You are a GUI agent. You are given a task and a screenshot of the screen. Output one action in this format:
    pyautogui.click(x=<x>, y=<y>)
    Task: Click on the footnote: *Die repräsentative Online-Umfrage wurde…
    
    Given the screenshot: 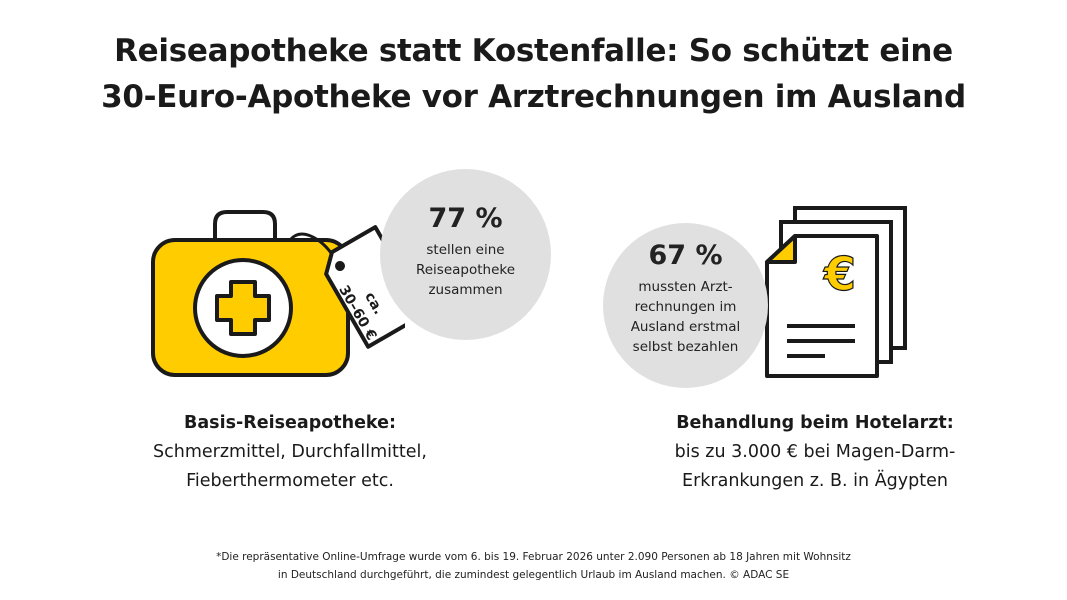 What is the action you would take?
    pyautogui.click(x=533, y=566)
    